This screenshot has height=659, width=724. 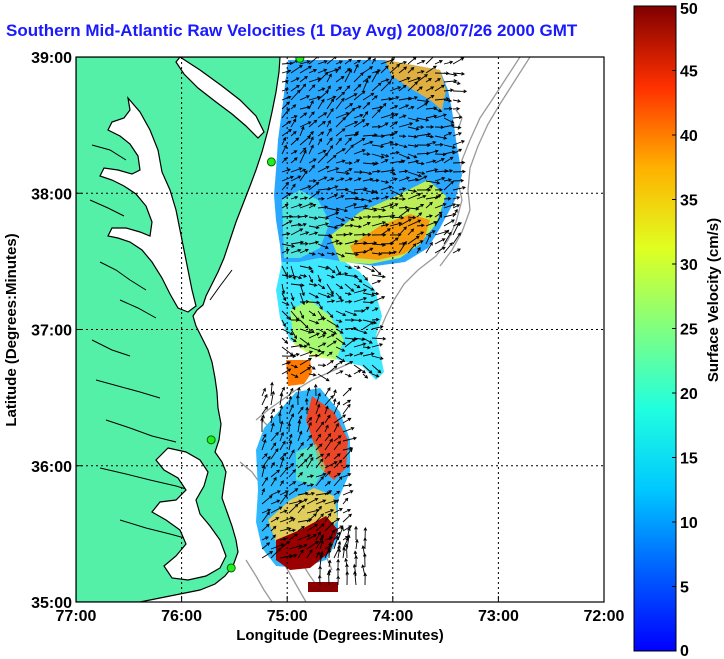 What do you see at coordinates (51, 331) in the screenshot?
I see `y-tick-label: 37:00` at bounding box center [51, 331].